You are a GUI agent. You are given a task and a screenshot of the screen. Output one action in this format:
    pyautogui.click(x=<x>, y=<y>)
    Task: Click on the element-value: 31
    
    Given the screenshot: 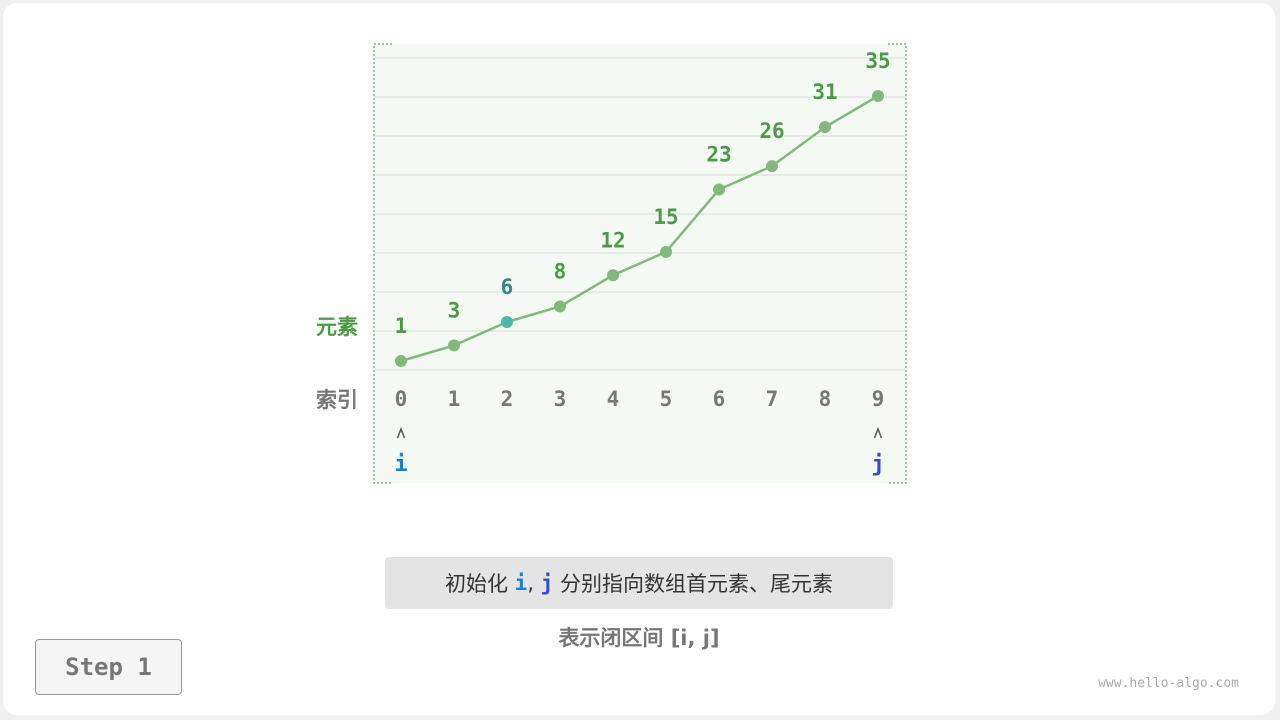 What is the action you would take?
    pyautogui.click(x=824, y=92)
    